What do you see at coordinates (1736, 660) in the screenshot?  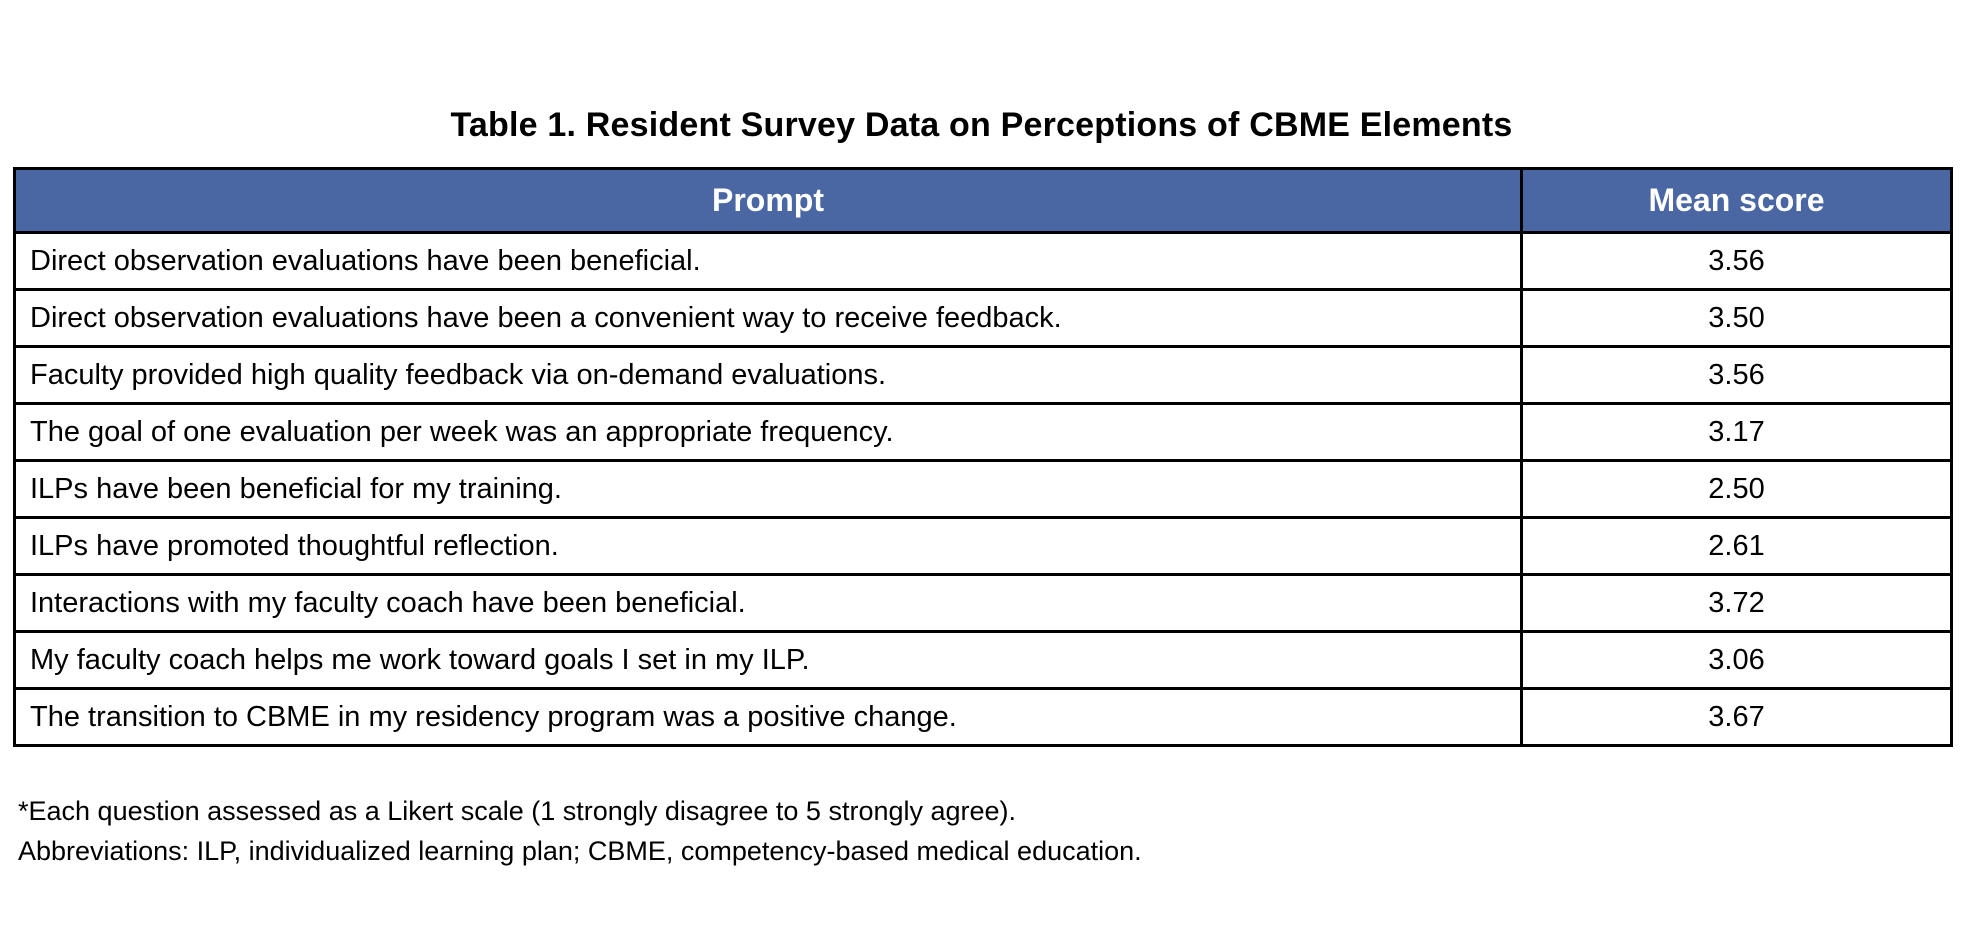 I see `score-cell: 3.06` at bounding box center [1736, 660].